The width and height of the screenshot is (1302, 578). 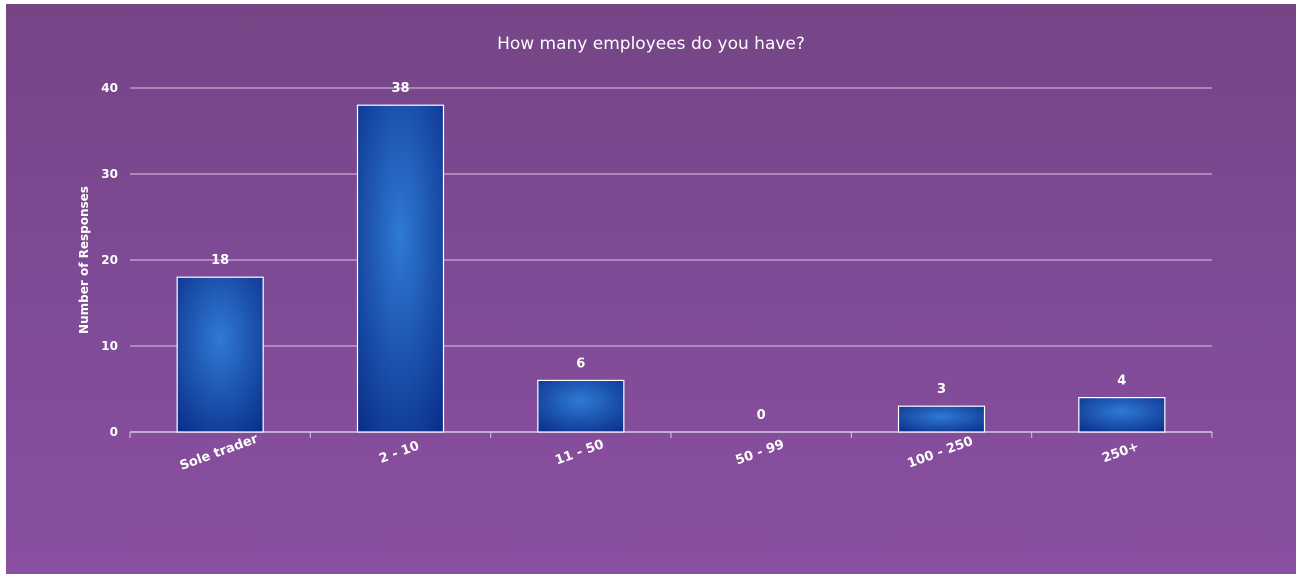 What do you see at coordinates (671, 434) in the screenshot?
I see `axes` at bounding box center [671, 434].